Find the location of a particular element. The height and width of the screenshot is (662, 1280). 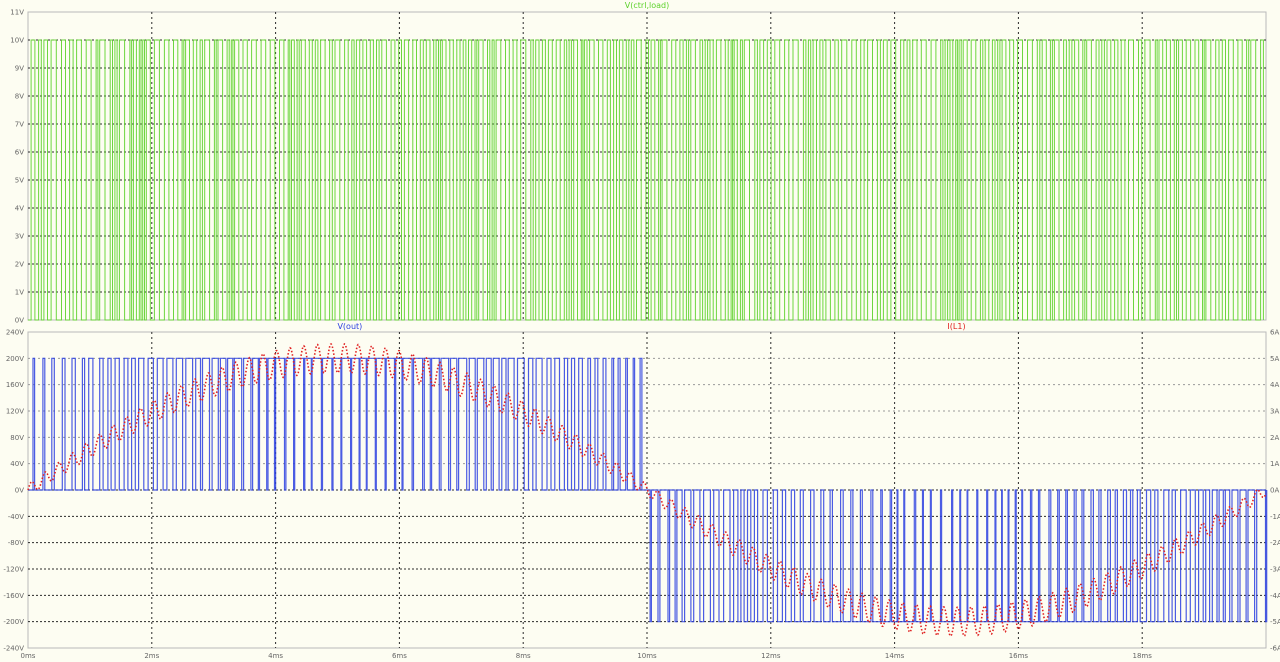

top-y-tick-label: 1V is located at coordinates (19, 293).